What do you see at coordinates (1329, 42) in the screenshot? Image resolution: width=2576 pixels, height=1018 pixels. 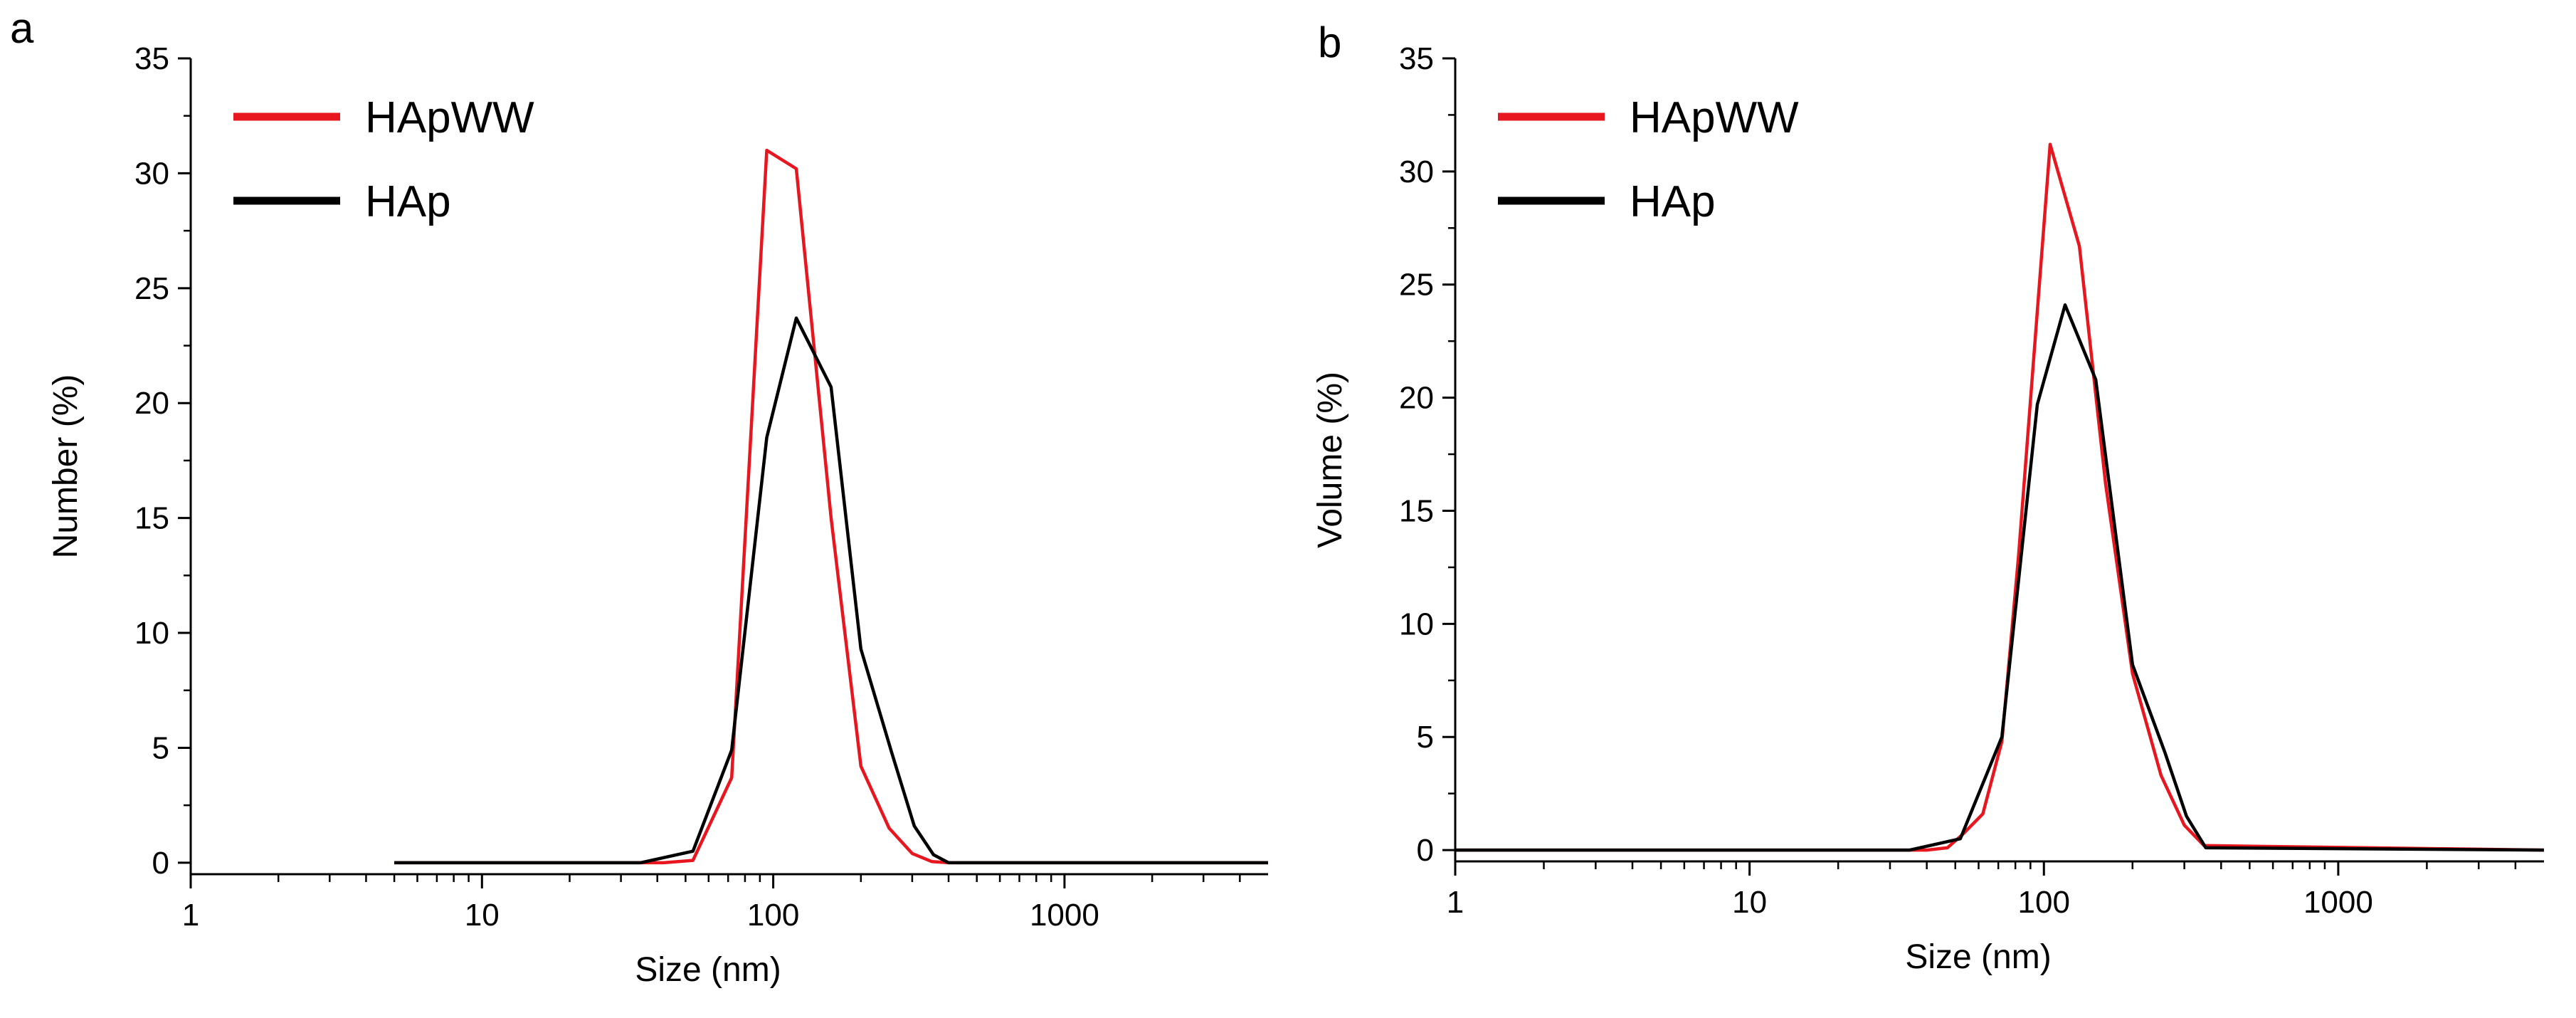 I see `panel-label: b` at bounding box center [1329, 42].